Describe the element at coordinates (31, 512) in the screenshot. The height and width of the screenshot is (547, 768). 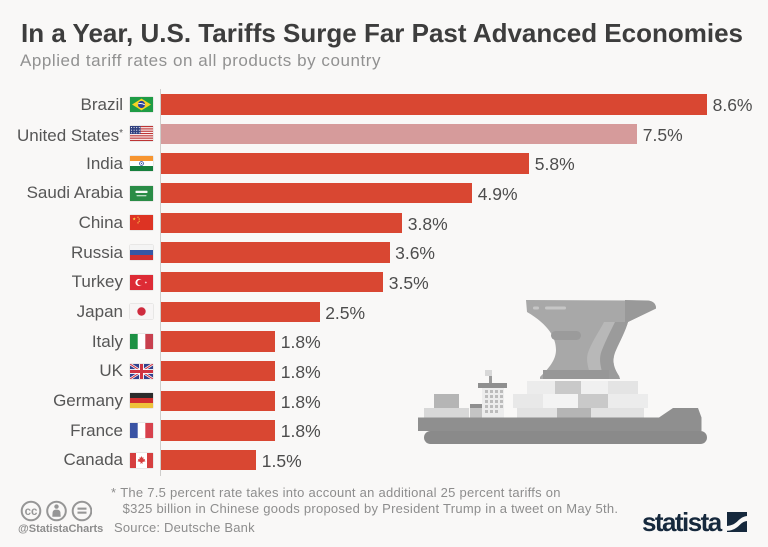
I see `svg-text: cc` at that location.